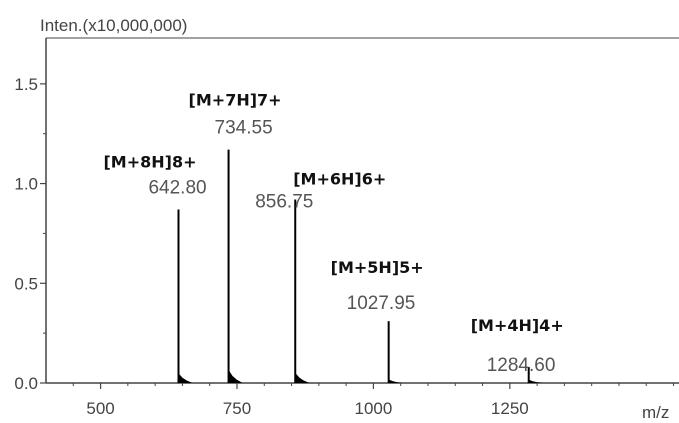 The image size is (679, 423). I want to click on ion-label: [M+4H]4+, so click(517, 325).